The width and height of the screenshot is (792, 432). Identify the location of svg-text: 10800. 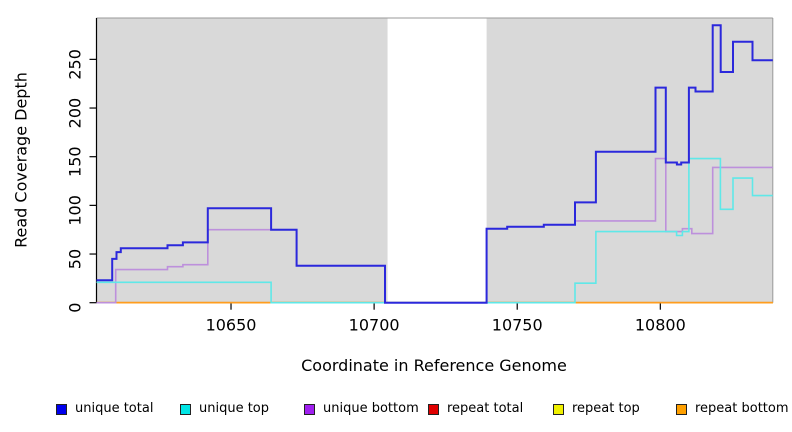
(660, 325).